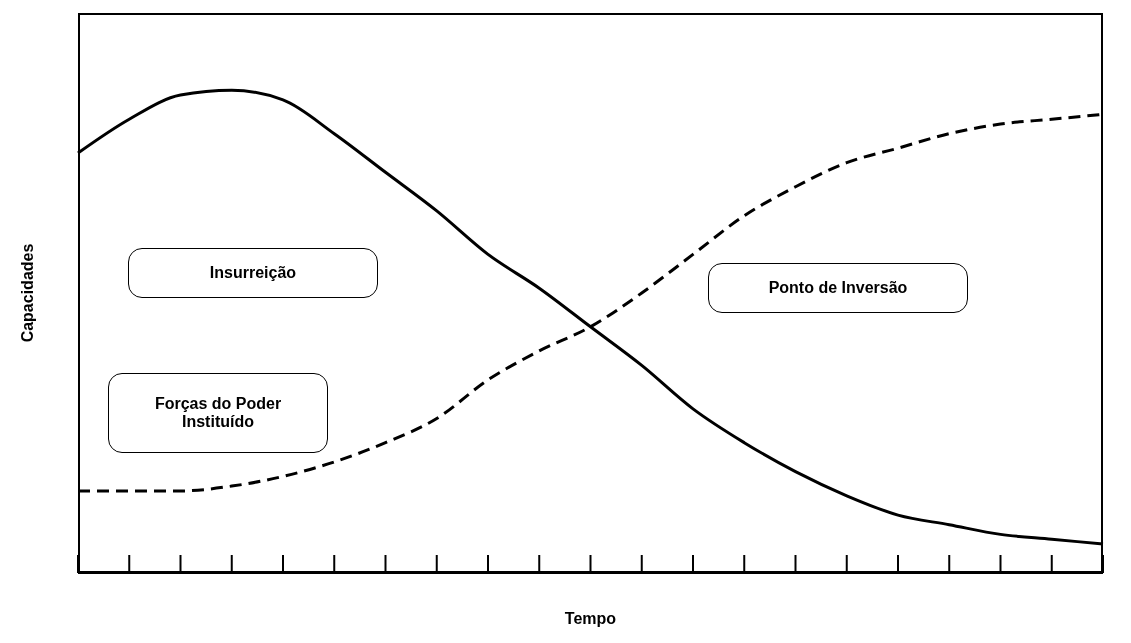 This screenshot has height=643, width=1131. What do you see at coordinates (838, 288) in the screenshot?
I see `speech-bubble: Ponto de Inversão` at bounding box center [838, 288].